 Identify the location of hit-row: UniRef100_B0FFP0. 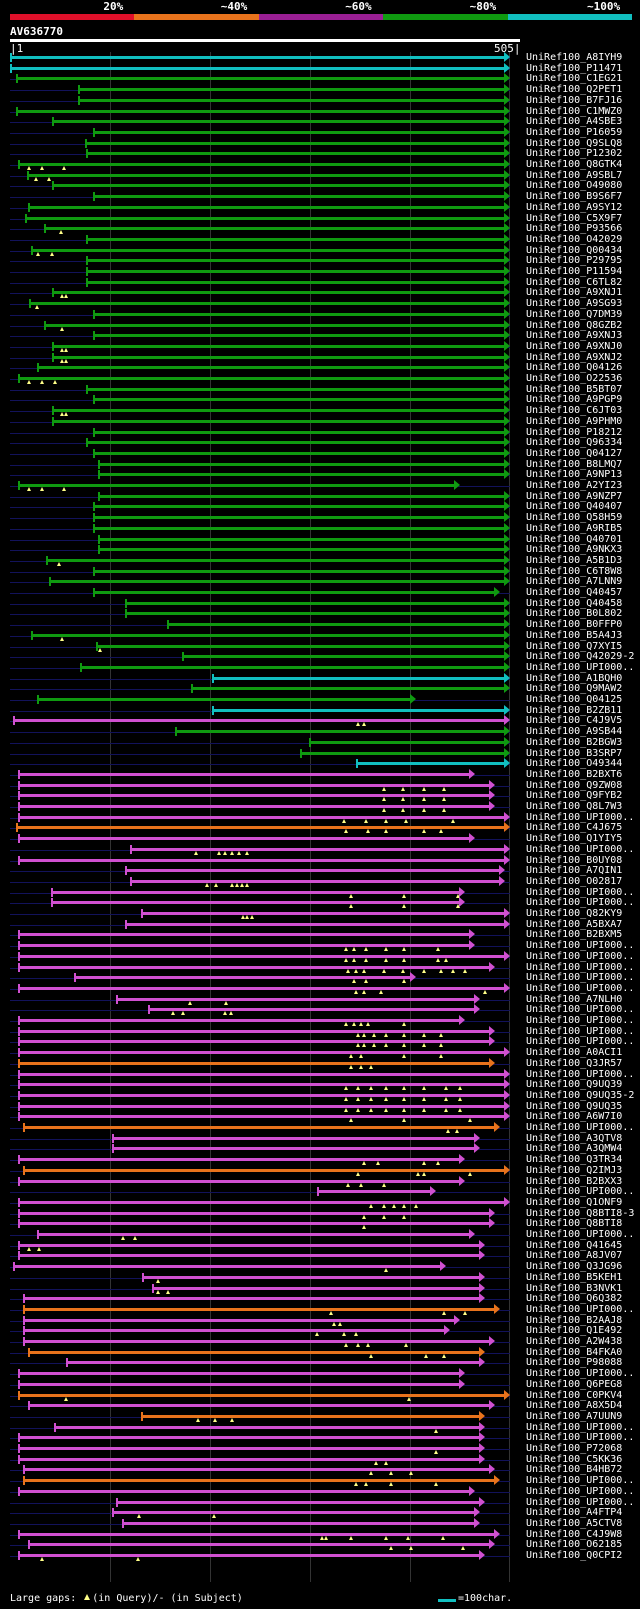
(320, 624).